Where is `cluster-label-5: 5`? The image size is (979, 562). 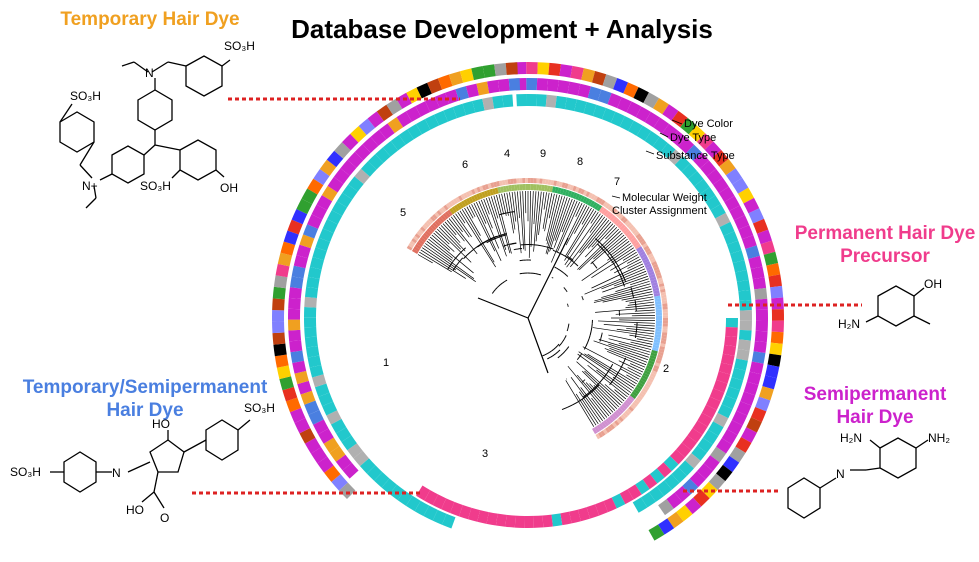
cluster-label-5: 5 is located at coordinates (403, 213).